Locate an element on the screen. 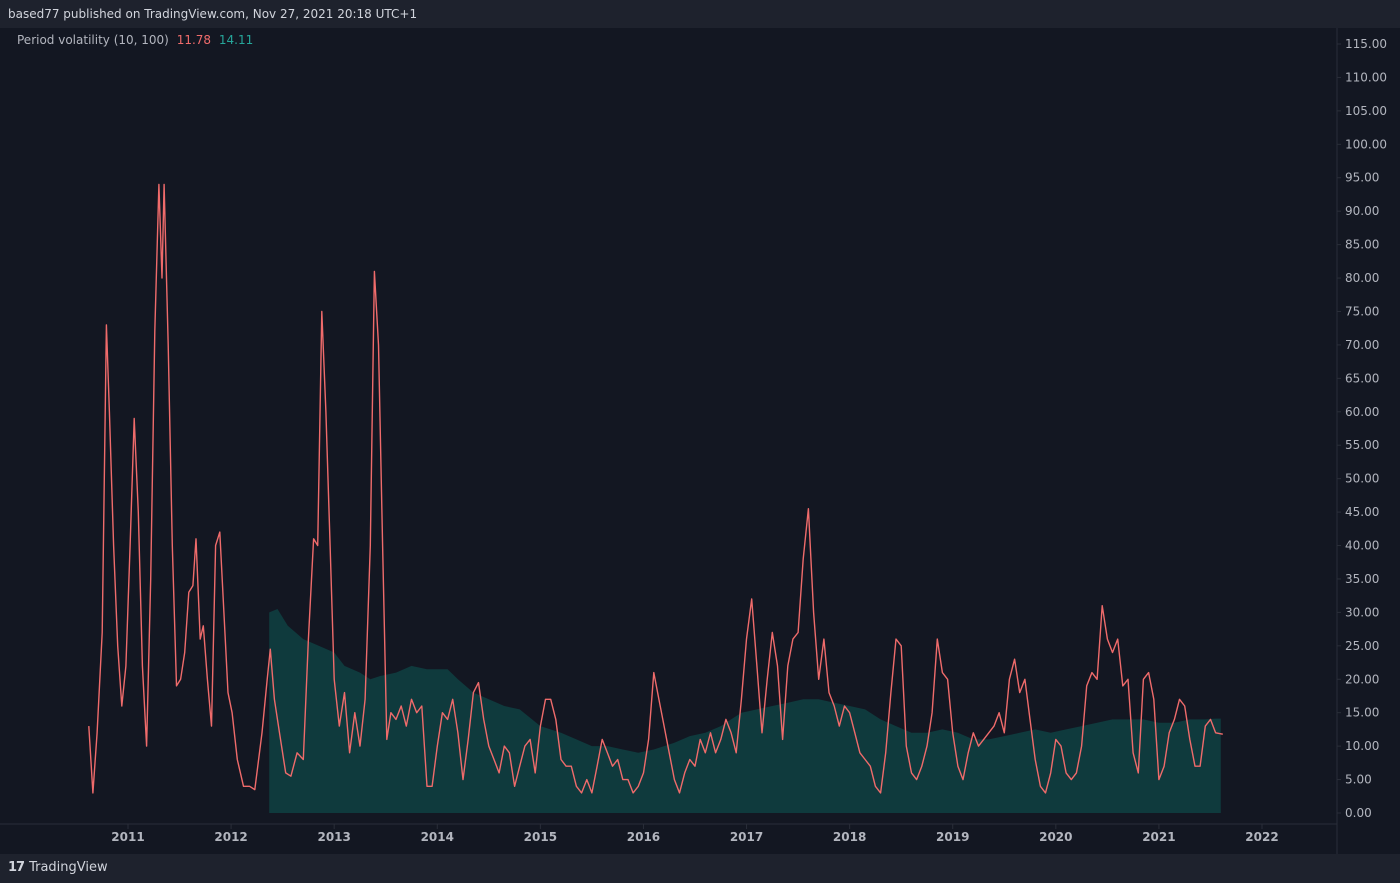 This screenshot has height=883, width=1400. tradingview-logo-icon: 17 is located at coordinates (16, 867).